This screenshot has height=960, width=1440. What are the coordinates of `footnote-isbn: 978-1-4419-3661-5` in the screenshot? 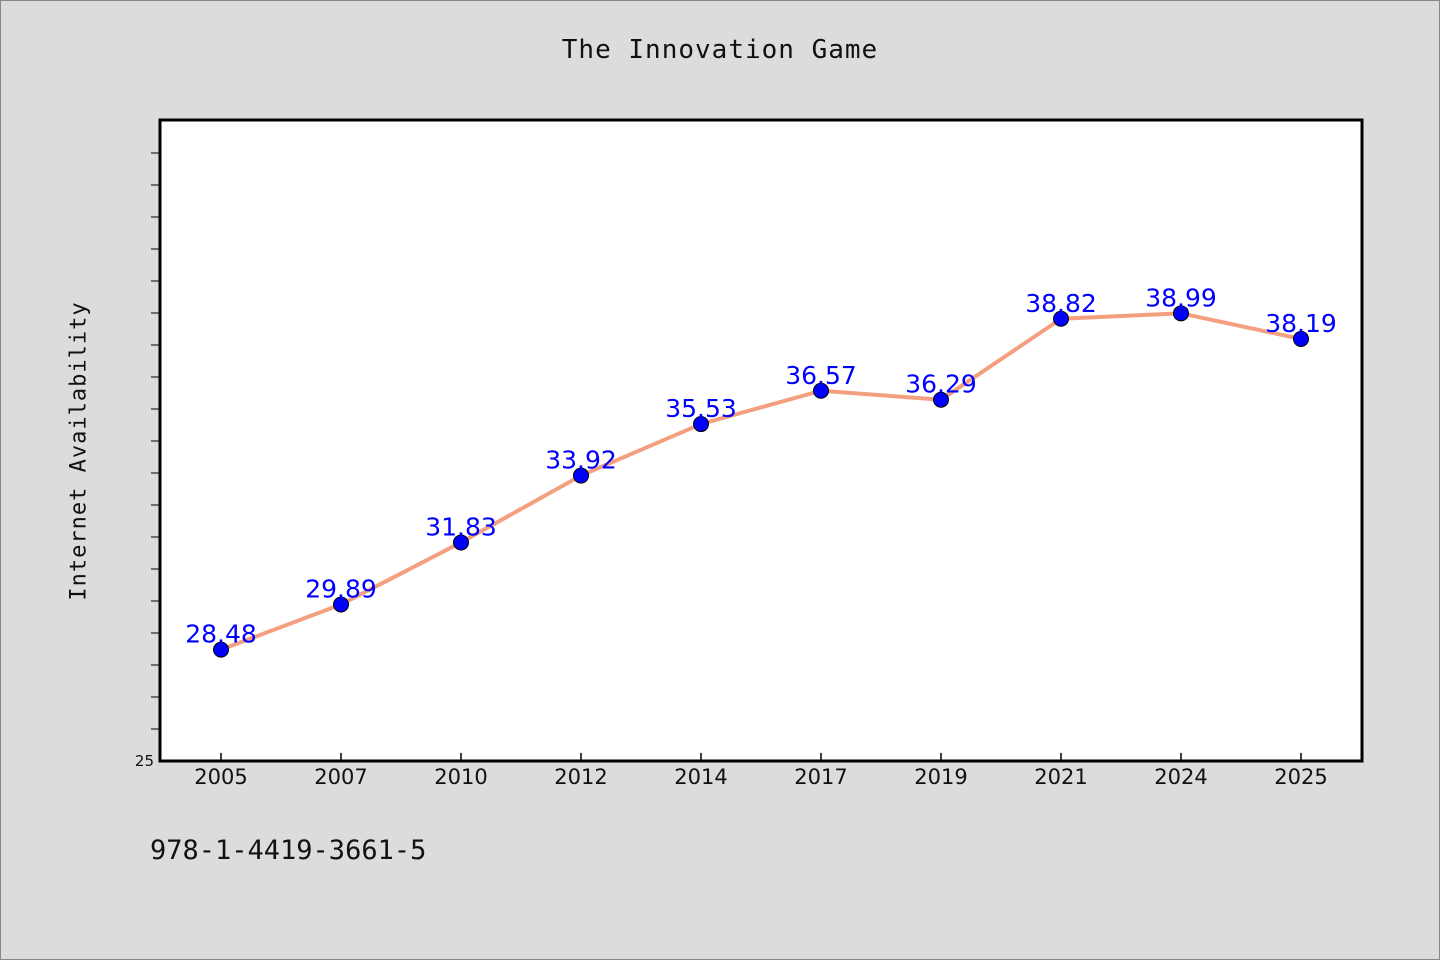 It's located at (288, 850).